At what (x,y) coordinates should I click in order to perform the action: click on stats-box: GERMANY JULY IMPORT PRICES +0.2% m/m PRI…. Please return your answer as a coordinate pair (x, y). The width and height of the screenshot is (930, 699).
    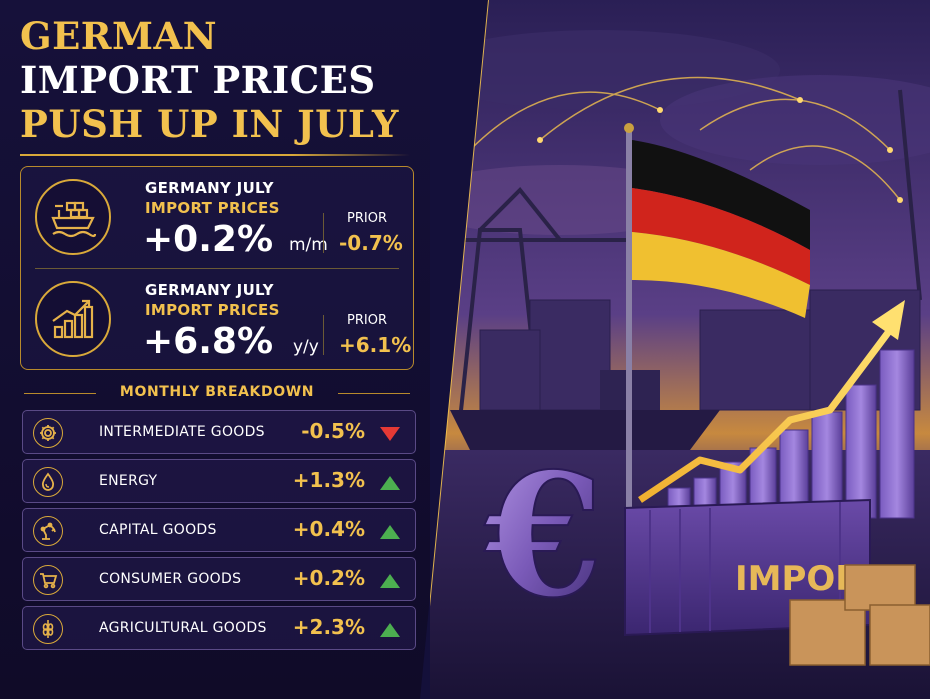
    Looking at the image, I should click on (217, 268).